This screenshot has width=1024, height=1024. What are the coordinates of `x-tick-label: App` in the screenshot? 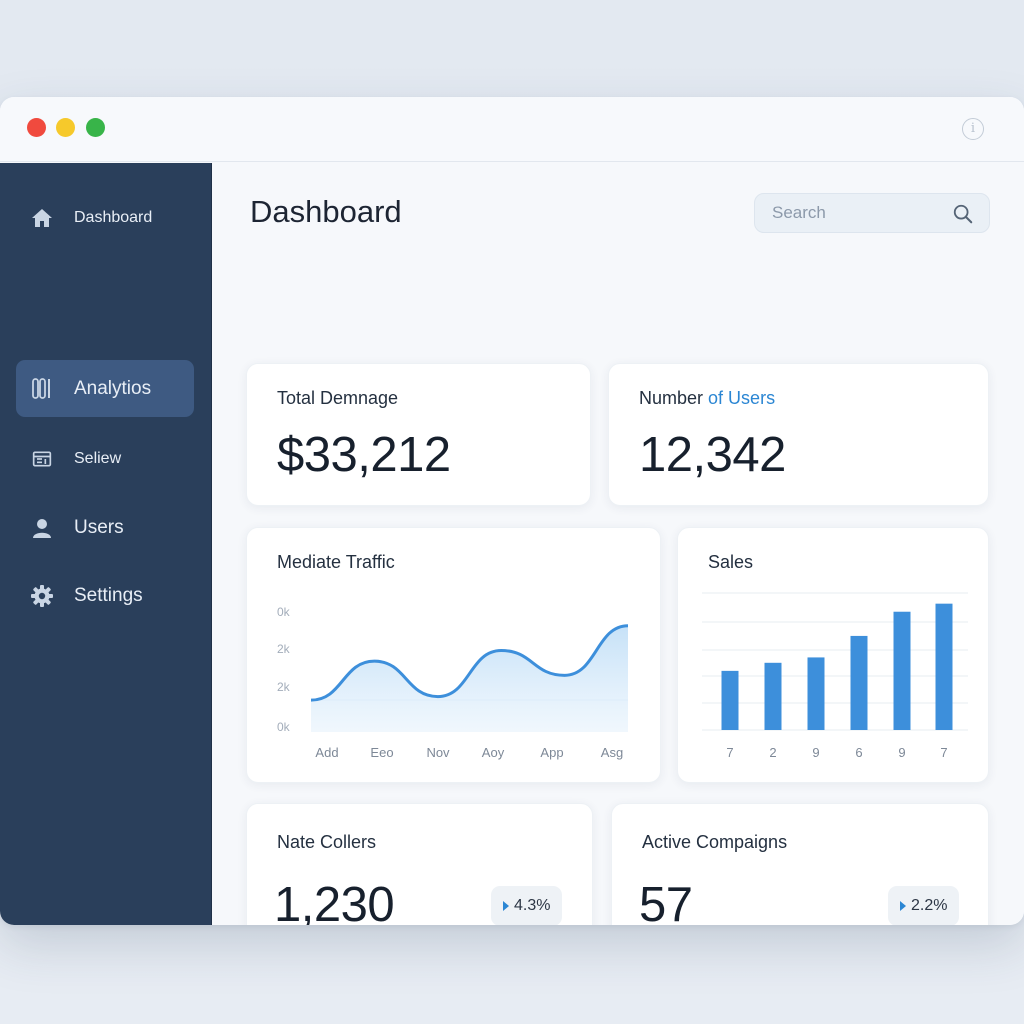 It's located at (551, 752).